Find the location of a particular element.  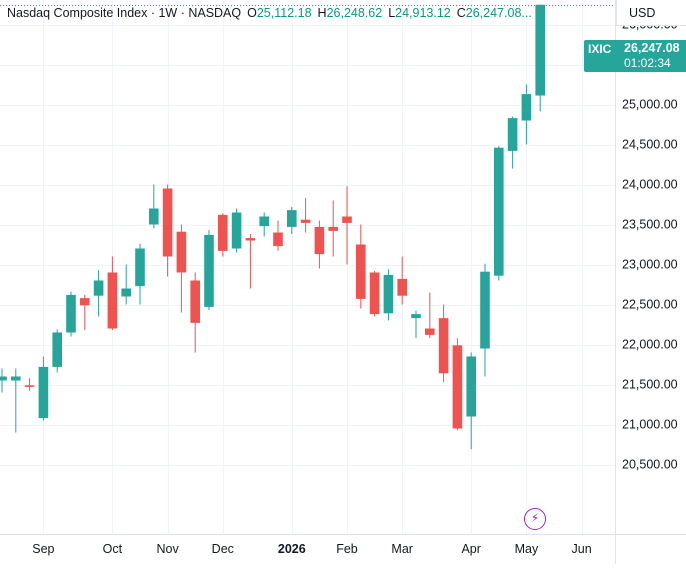

y-tick-label: 25,000.00 is located at coordinates (650, 105).